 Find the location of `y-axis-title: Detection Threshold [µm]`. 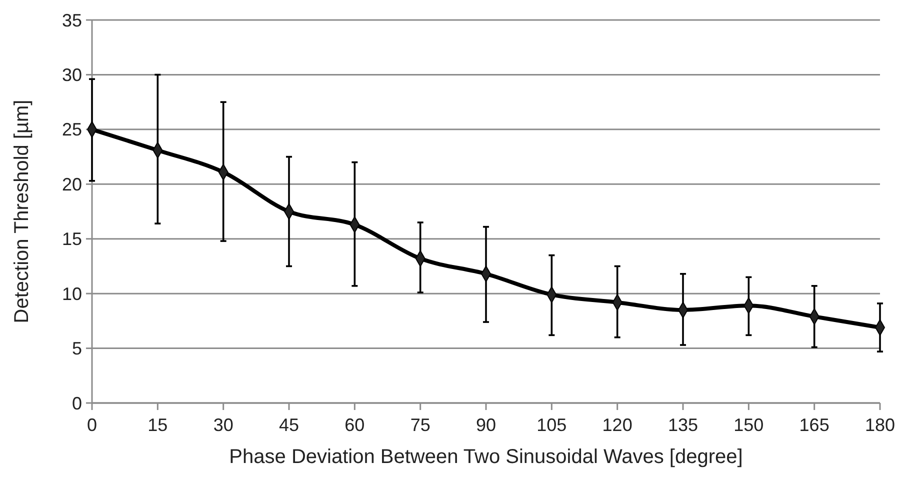

y-axis-title: Detection Threshold [µm] is located at coordinates (22, 212).